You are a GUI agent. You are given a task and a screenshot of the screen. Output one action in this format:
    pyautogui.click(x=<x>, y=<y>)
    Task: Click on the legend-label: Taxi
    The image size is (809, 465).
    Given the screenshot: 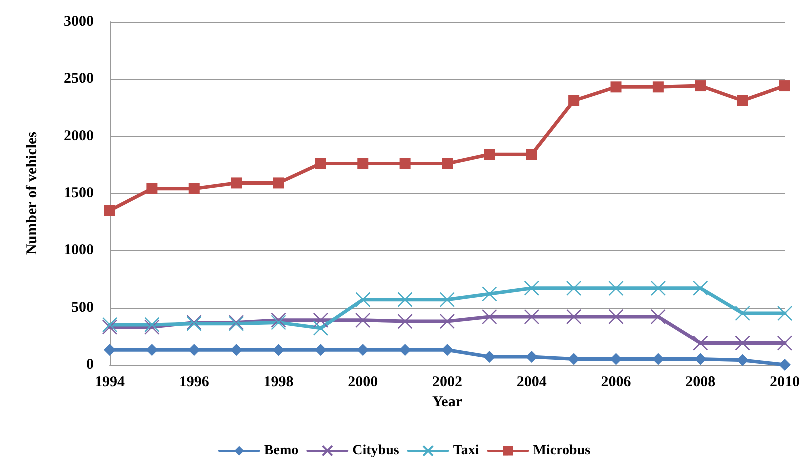 What is the action you would take?
    pyautogui.click(x=466, y=451)
    